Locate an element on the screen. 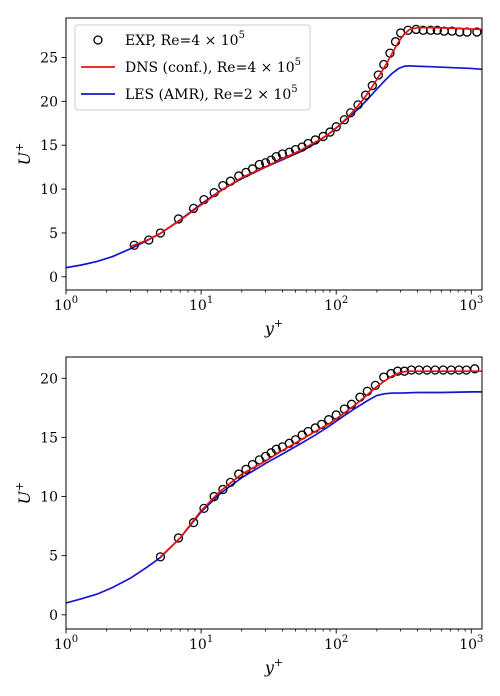  legend-box is located at coordinates (192, 67).